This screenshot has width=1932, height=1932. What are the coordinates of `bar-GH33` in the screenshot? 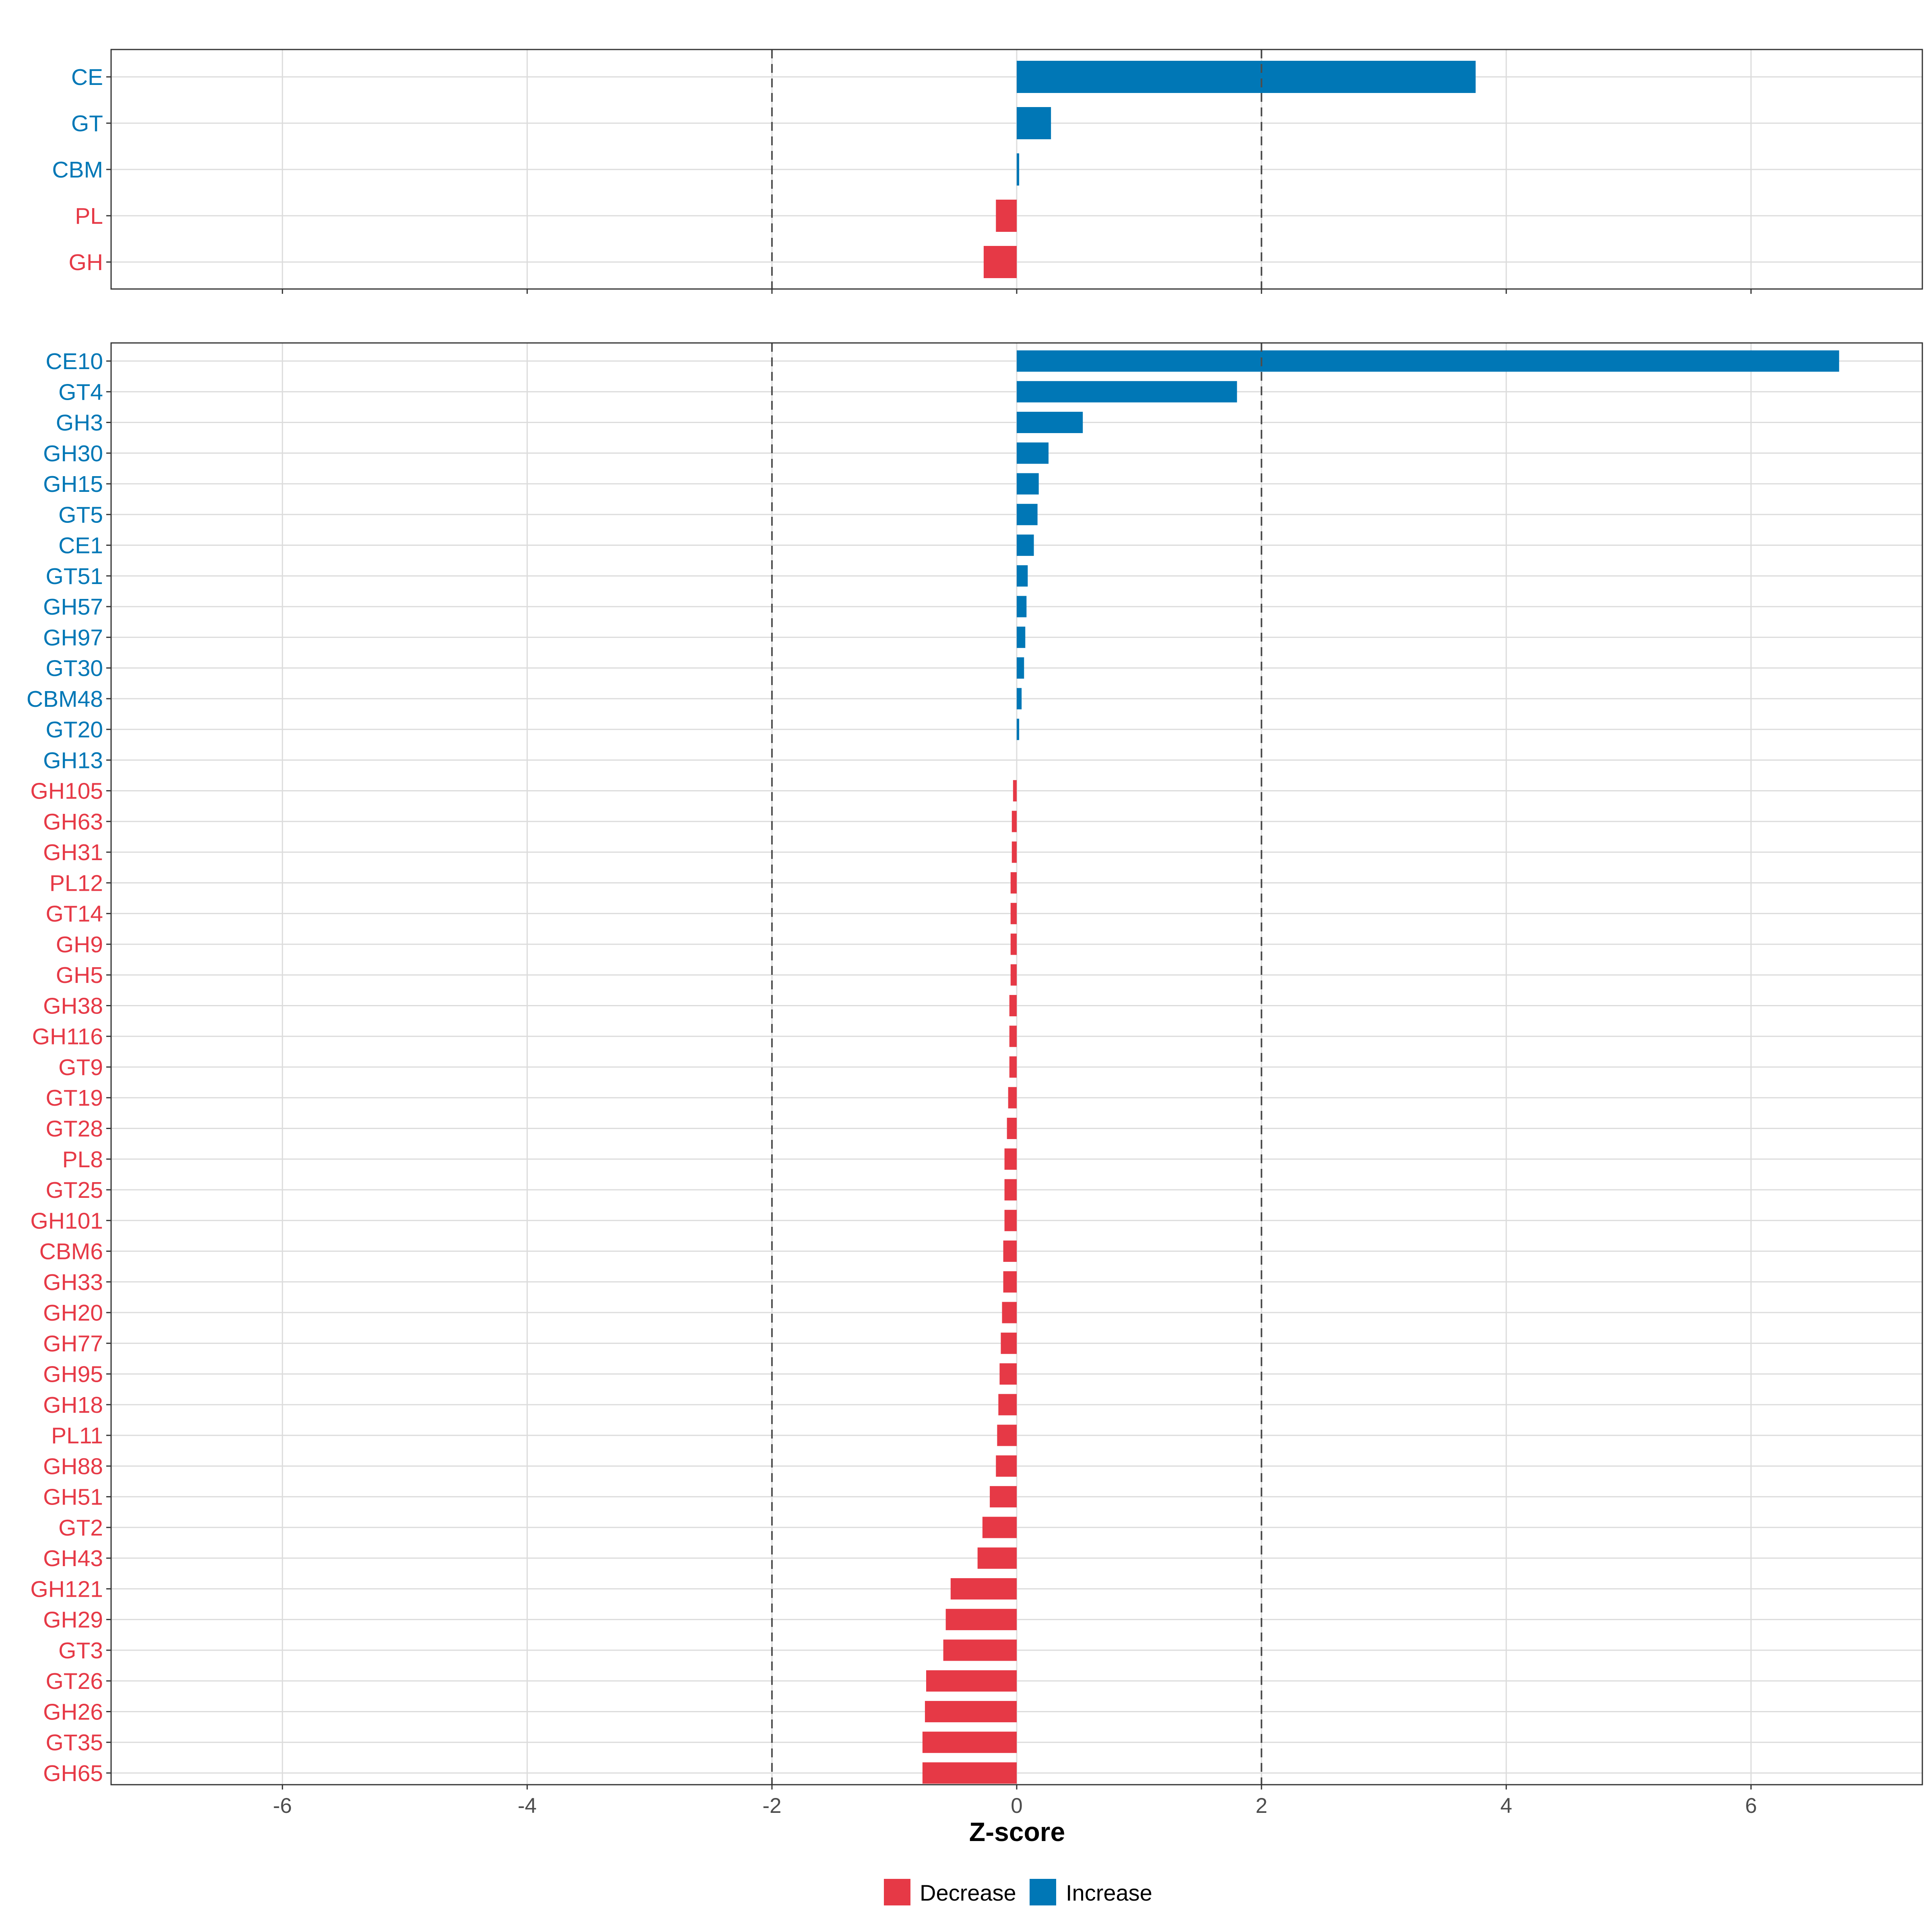 It's located at (1010, 1282).